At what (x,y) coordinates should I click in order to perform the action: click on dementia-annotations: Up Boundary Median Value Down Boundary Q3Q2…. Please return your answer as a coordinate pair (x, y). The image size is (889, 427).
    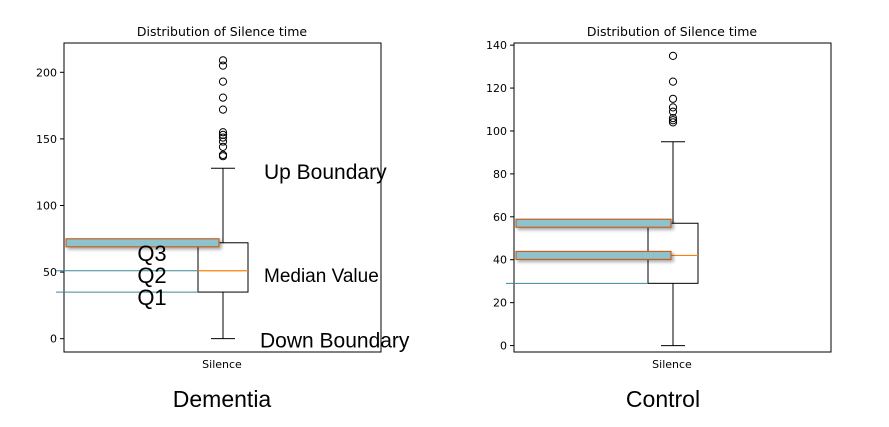
    Looking at the image, I should click on (273, 256).